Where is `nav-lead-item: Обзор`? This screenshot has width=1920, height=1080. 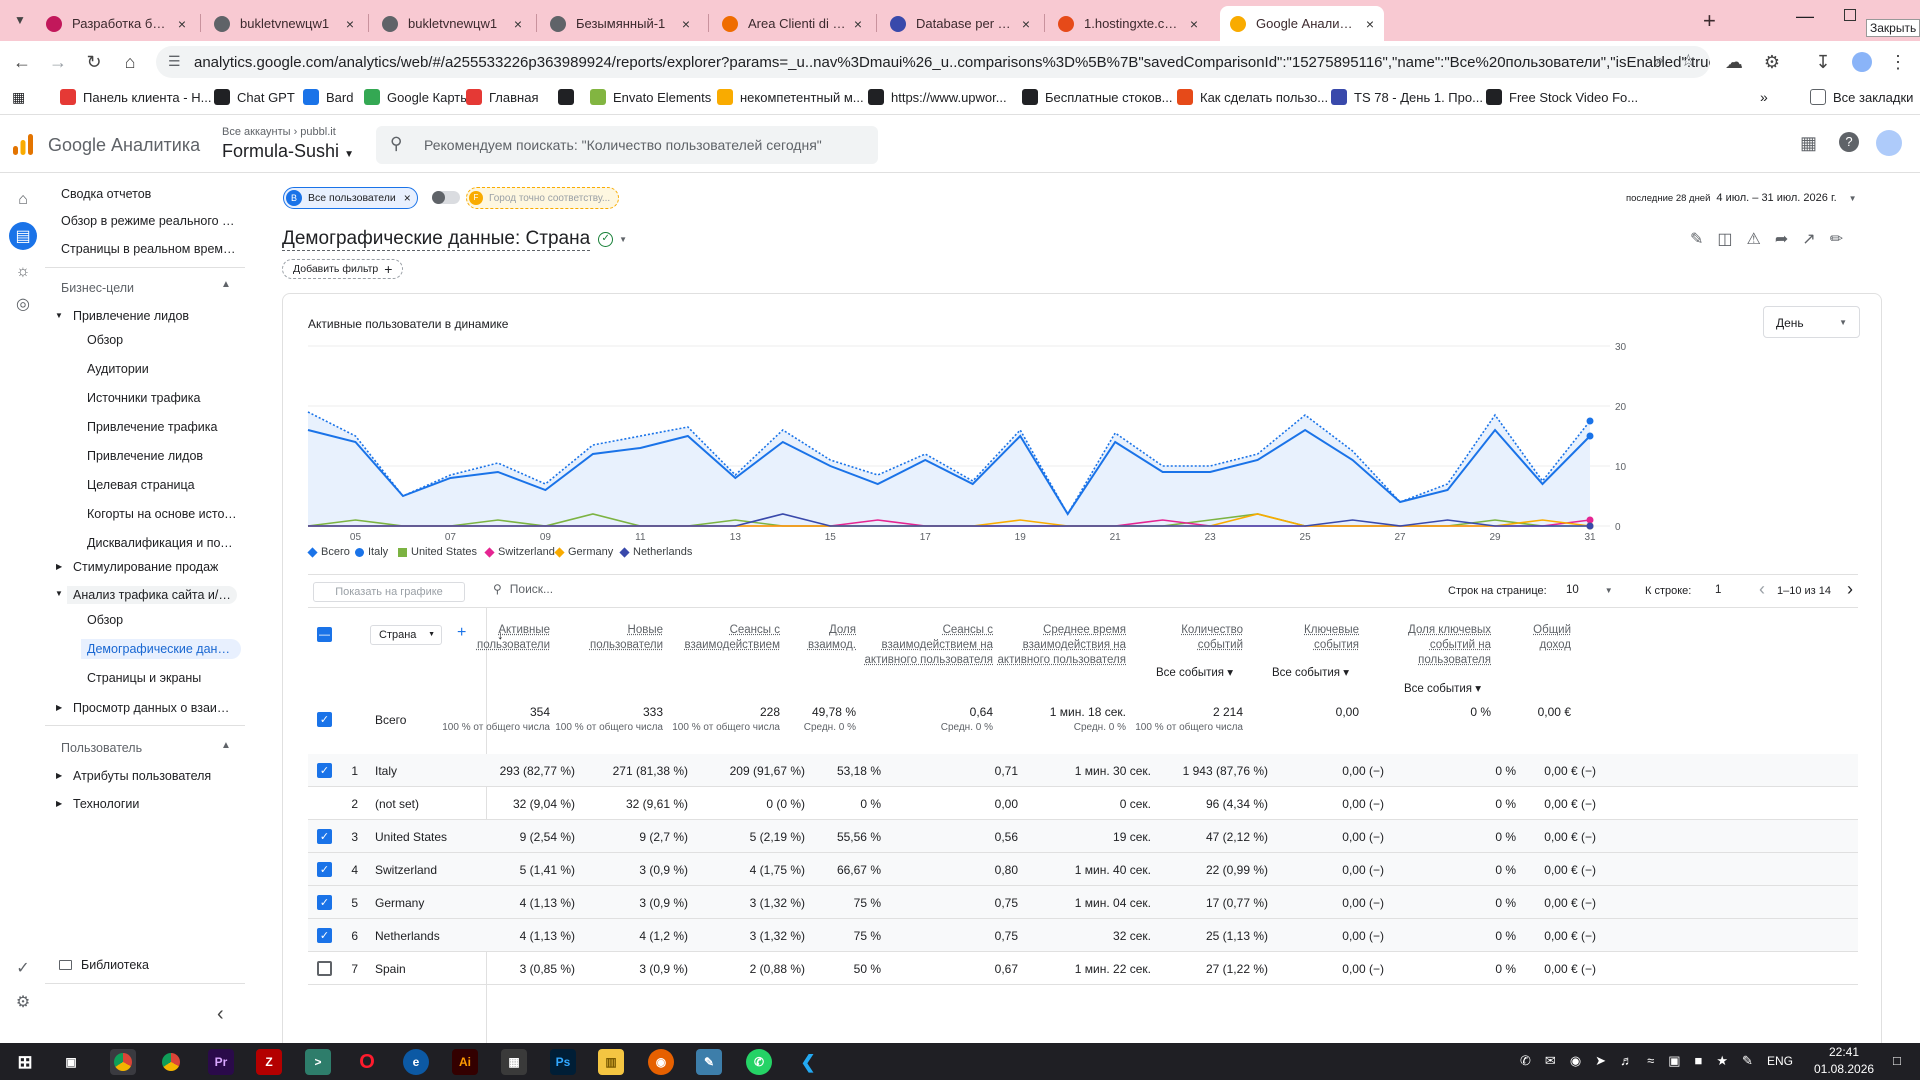
nav-lead-item: Обзор is located at coordinates (105, 340).